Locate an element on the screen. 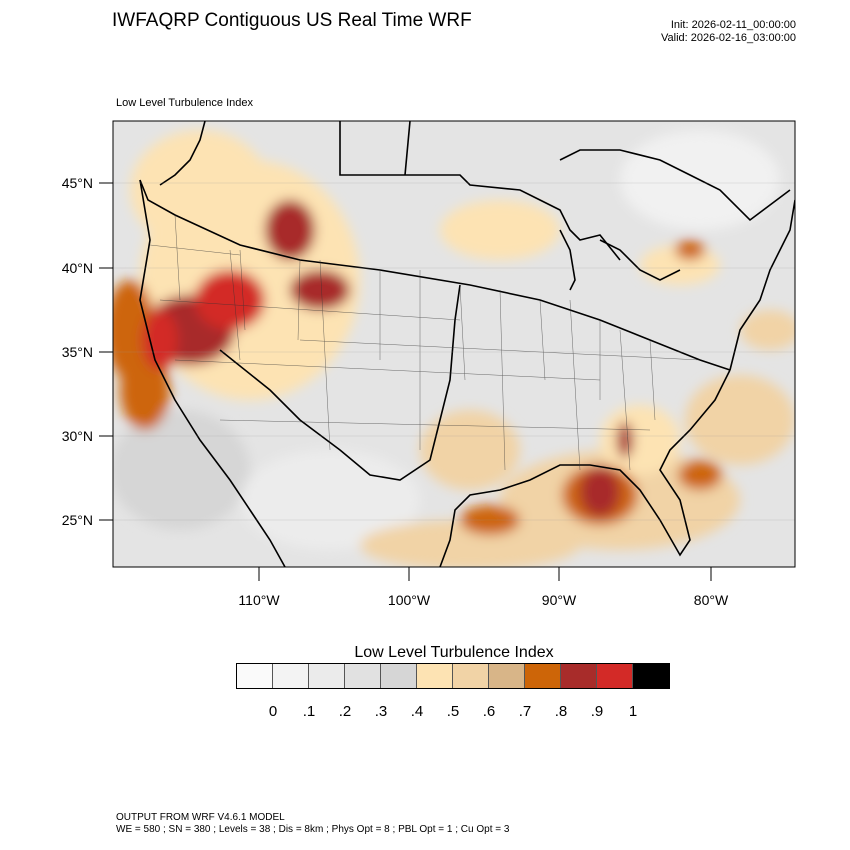  lat-label-40: 40°N is located at coordinates (77, 268).